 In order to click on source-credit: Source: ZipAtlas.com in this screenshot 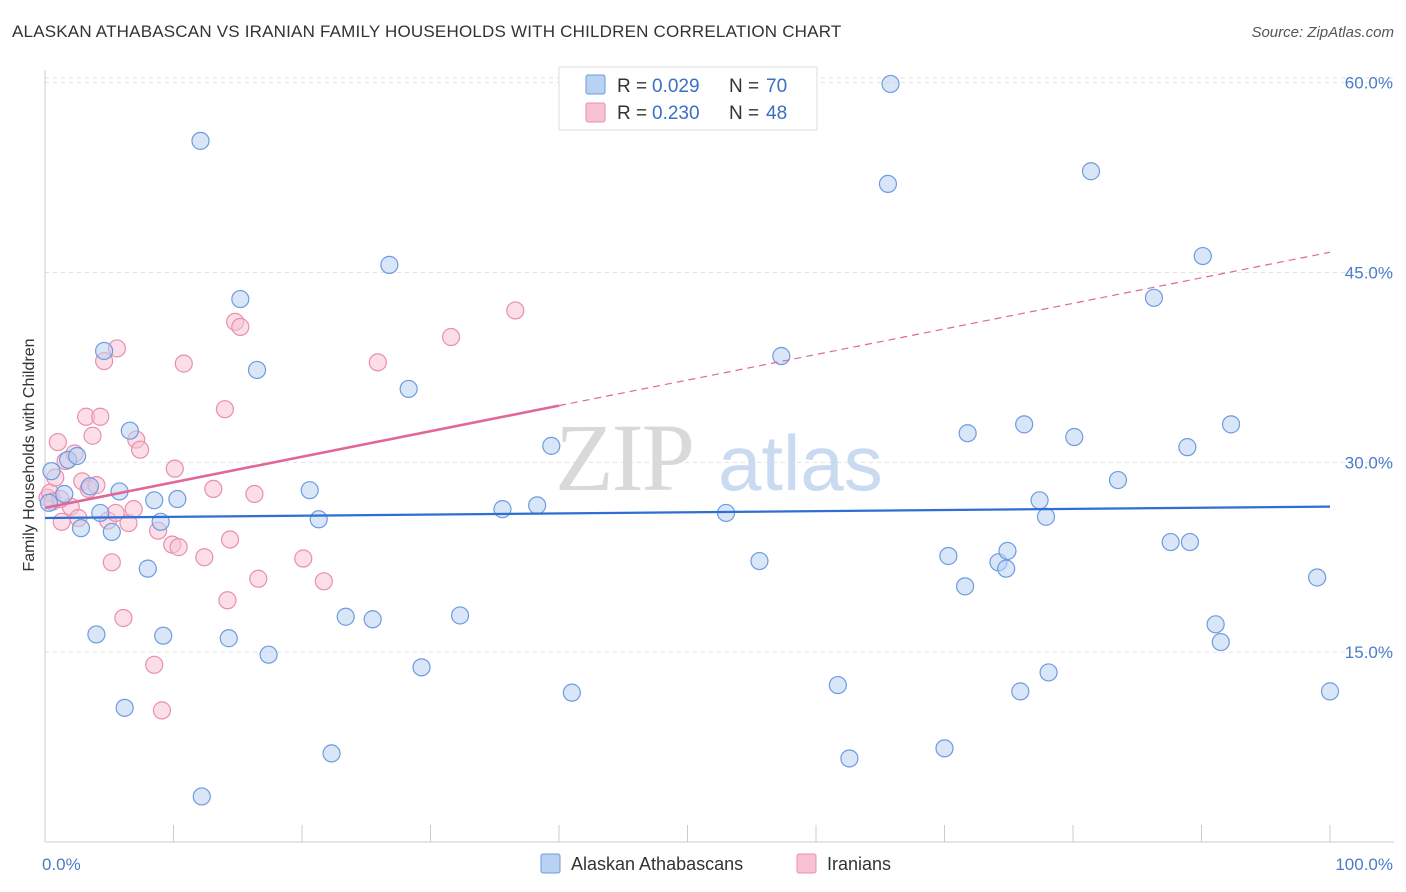, I will do `click(1322, 32)`.